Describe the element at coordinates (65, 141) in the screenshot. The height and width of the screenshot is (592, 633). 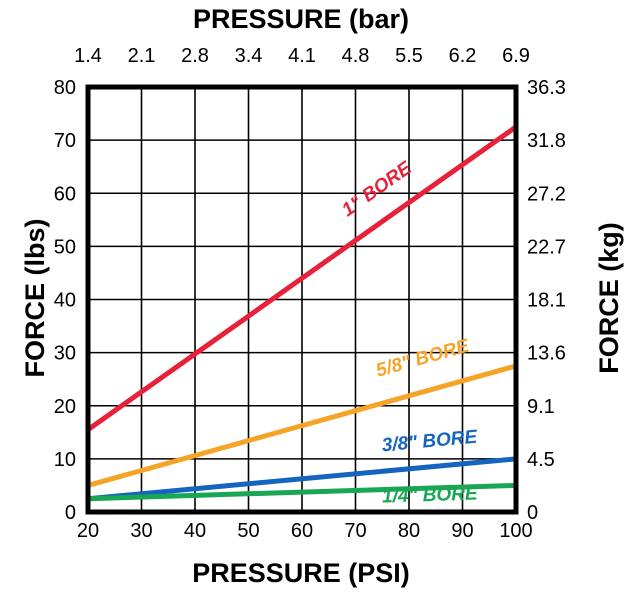
I see `y-left-tick-label: 70` at that location.